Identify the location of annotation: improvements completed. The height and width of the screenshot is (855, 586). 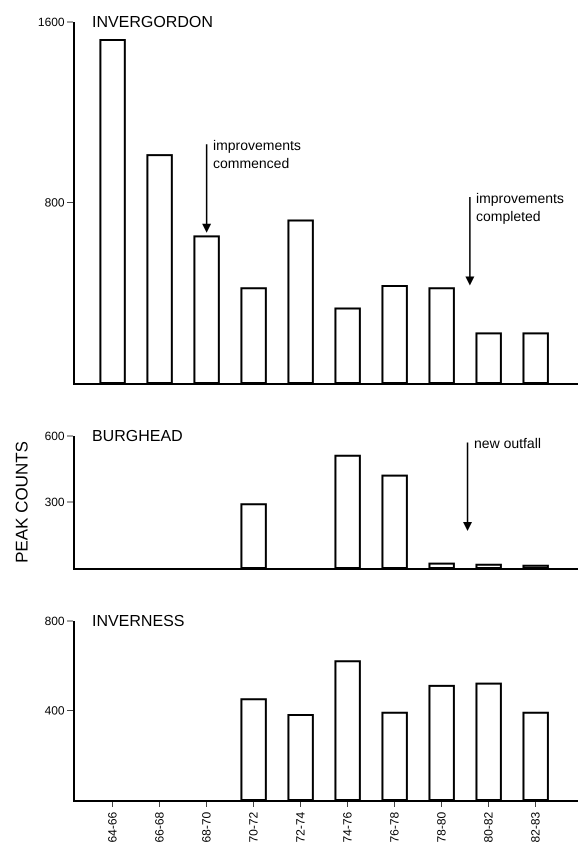
(520, 207).